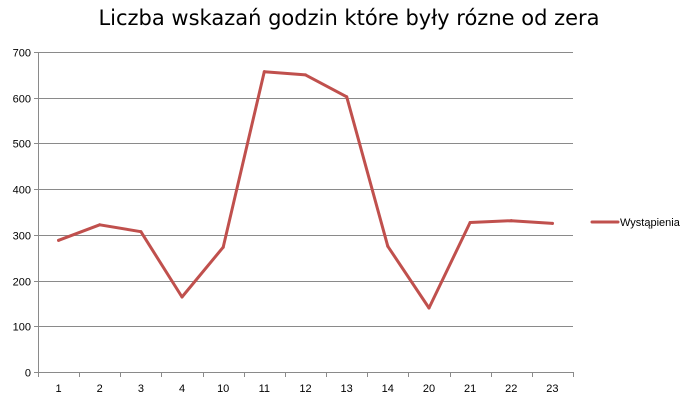  What do you see at coordinates (59, 389) in the screenshot?
I see `x-tick-label: 1` at bounding box center [59, 389].